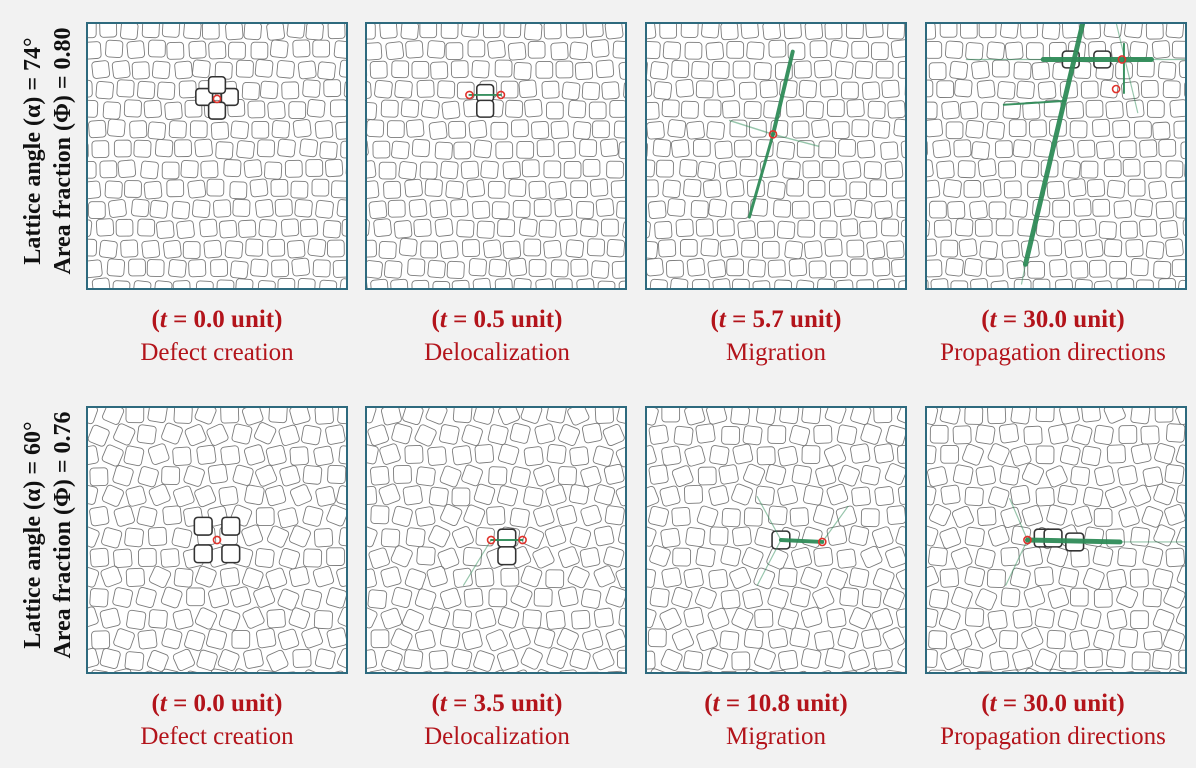 Image resolution: width=1196 pixels, height=768 pixels. What do you see at coordinates (1053, 319) in the screenshot?
I see `time-label: (t = 30.0 unit)` at bounding box center [1053, 319].